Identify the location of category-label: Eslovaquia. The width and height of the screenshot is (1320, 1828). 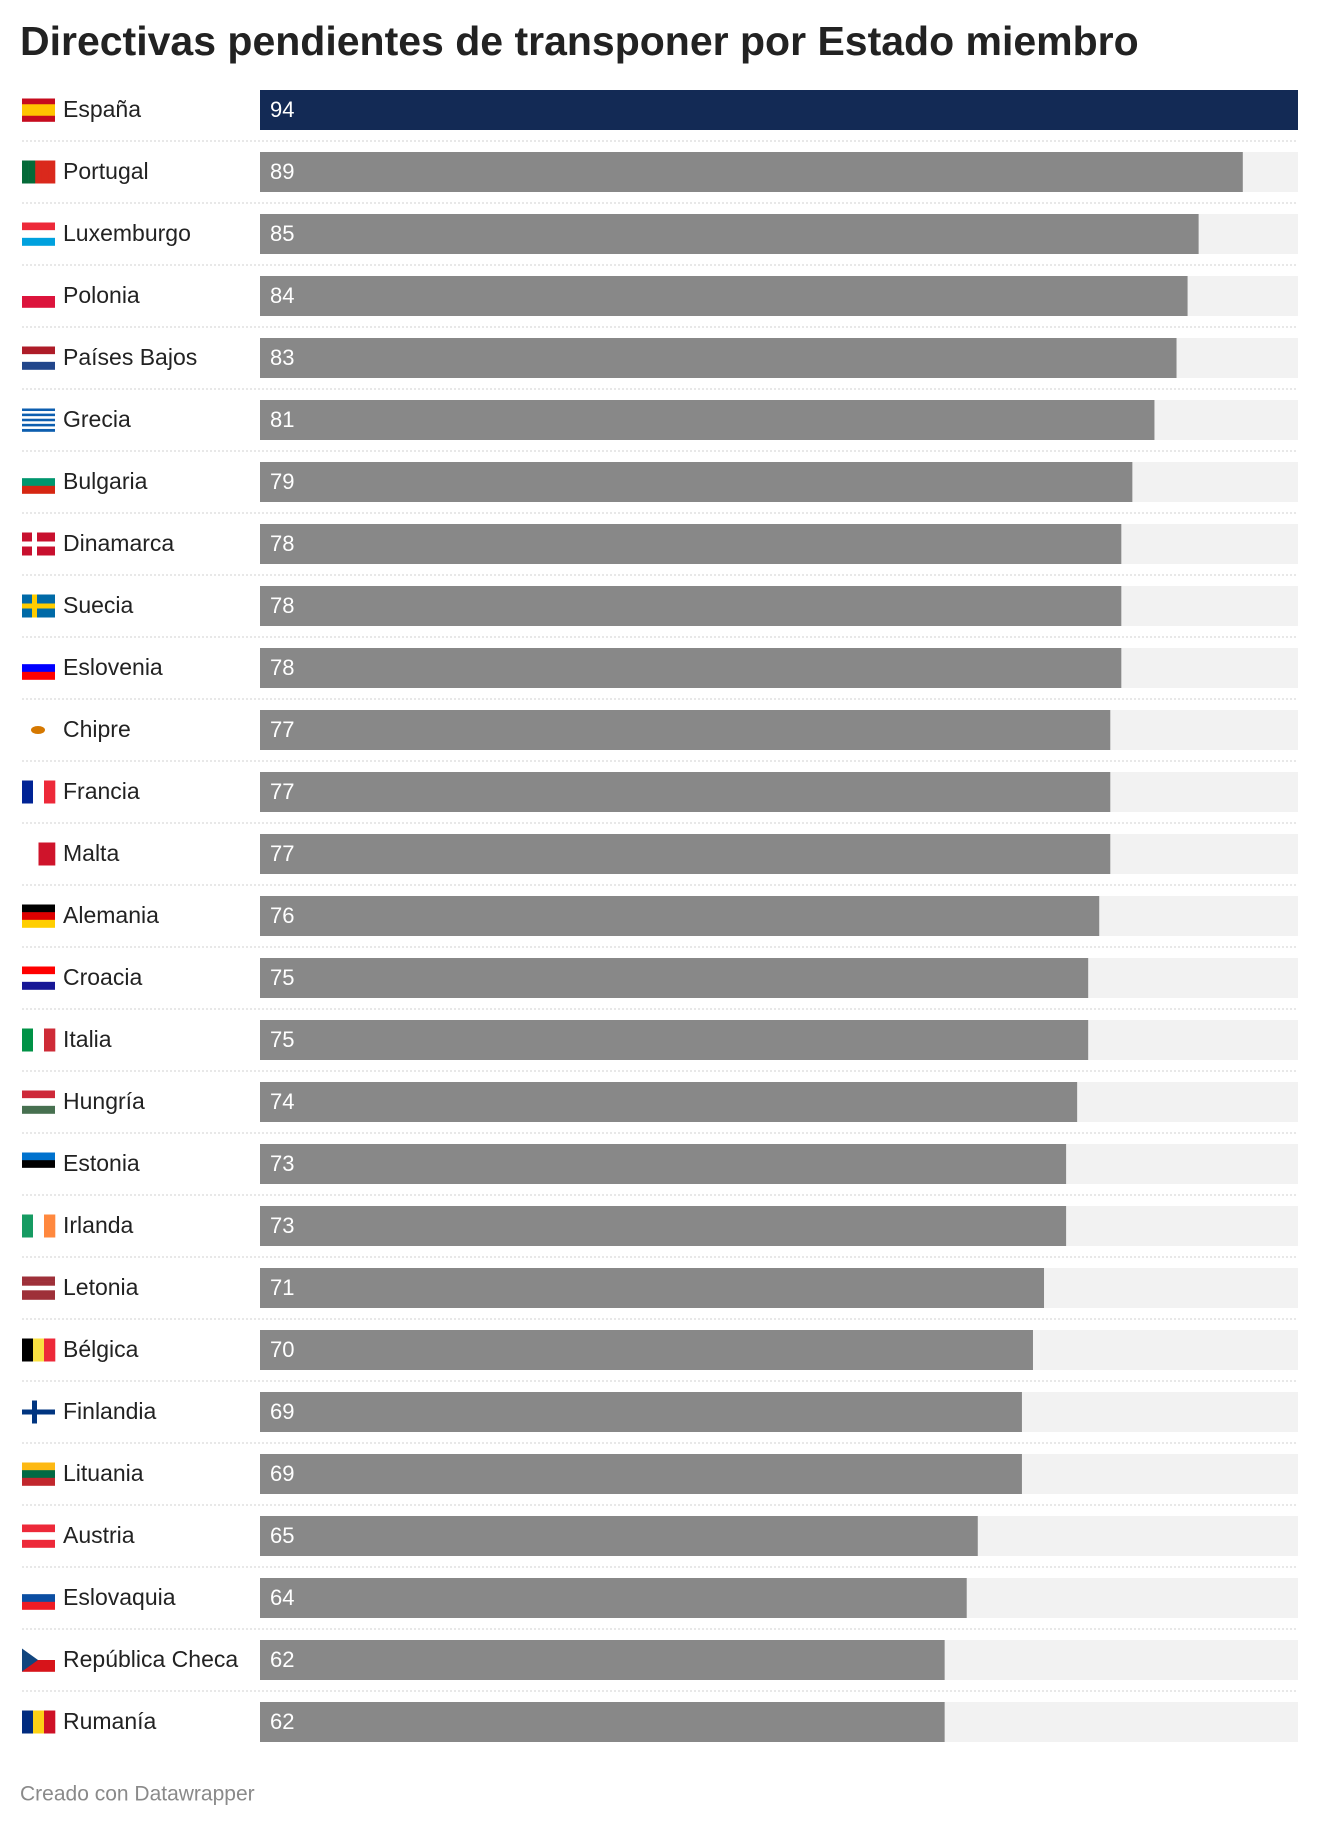
(119, 1597).